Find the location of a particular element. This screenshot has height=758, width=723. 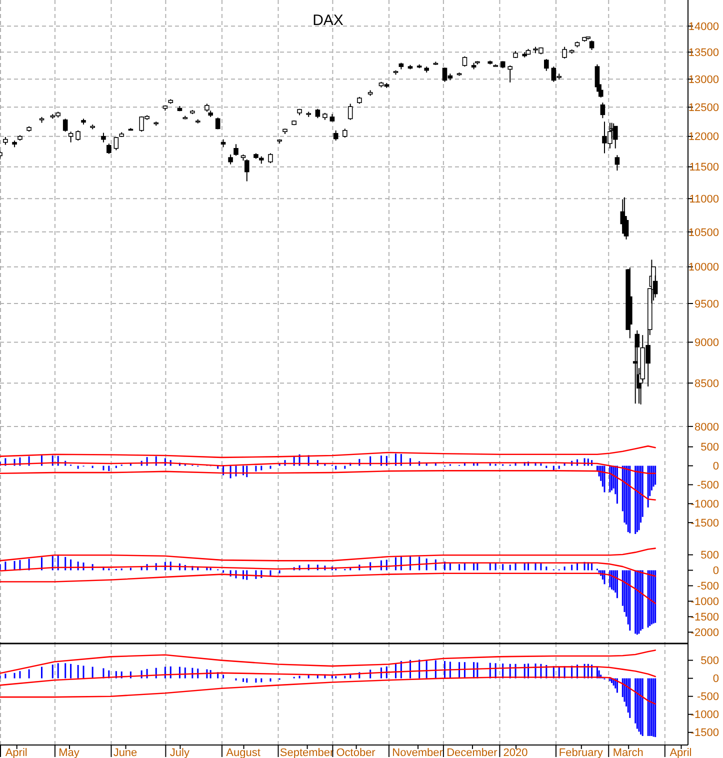

x-tick-label: October is located at coordinates (356, 752).